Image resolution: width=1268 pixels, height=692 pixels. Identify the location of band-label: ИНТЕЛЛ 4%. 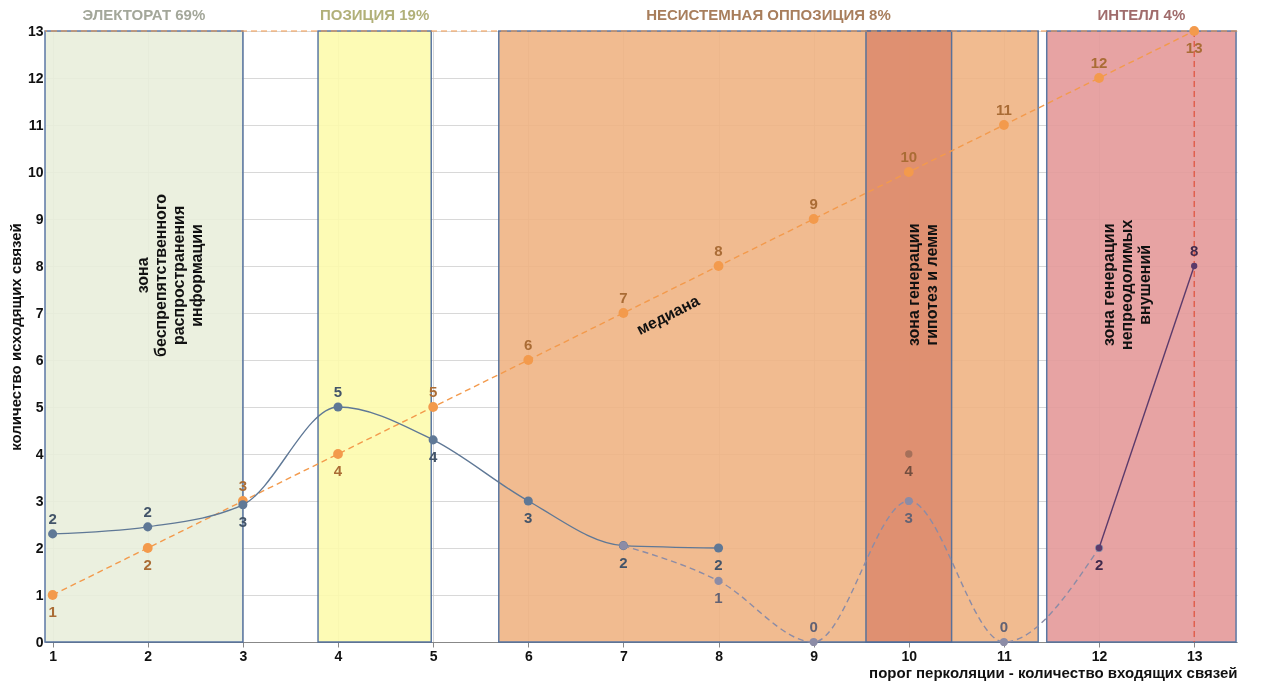
(1141, 14).